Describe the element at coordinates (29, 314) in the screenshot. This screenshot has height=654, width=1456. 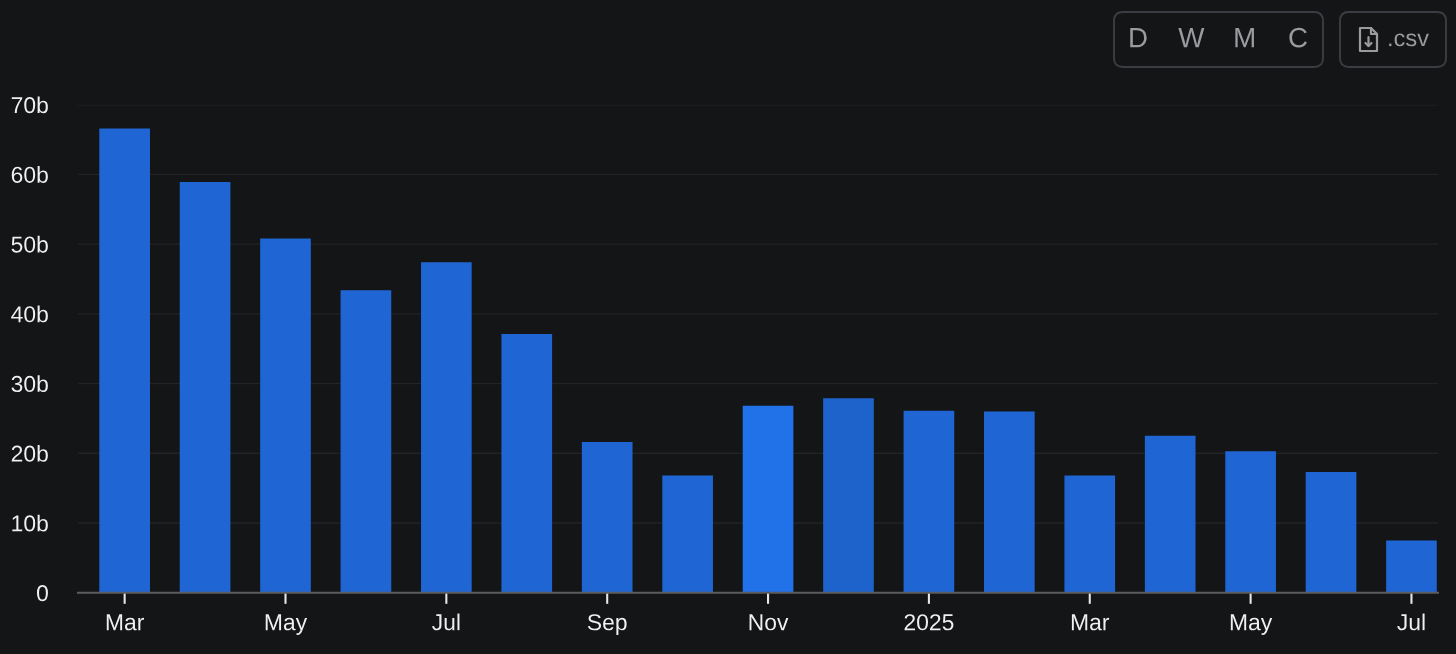
I see `y-tick-label: 40b` at that location.